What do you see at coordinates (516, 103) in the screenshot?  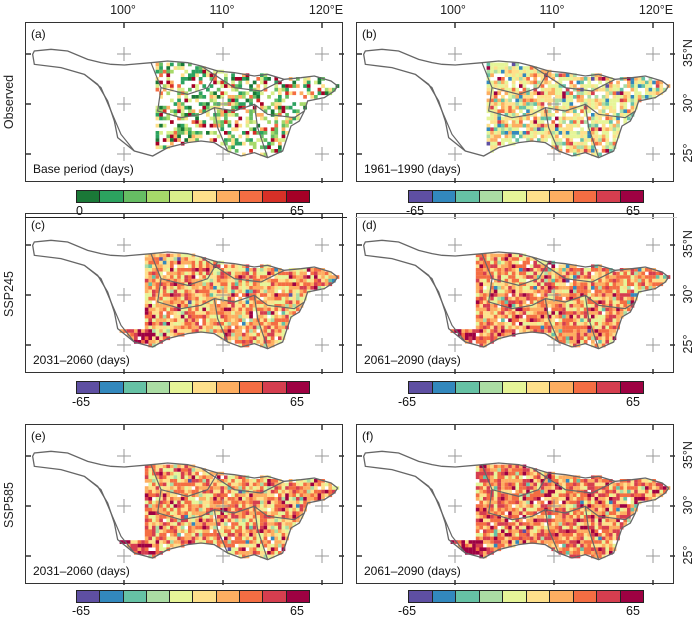 I see `map` at bounding box center [516, 103].